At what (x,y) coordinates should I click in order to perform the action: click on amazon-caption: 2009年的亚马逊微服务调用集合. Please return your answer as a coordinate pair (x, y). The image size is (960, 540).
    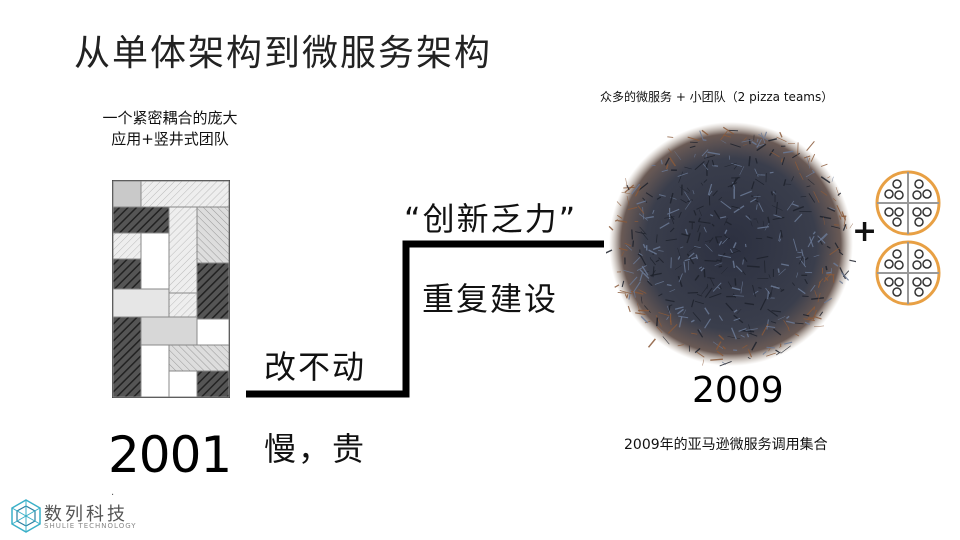
    Looking at the image, I should click on (726, 445).